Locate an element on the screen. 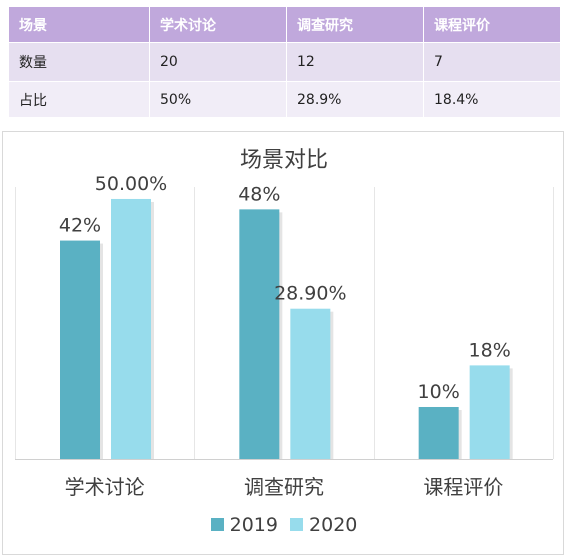  data-label: 18% is located at coordinates (490, 350).